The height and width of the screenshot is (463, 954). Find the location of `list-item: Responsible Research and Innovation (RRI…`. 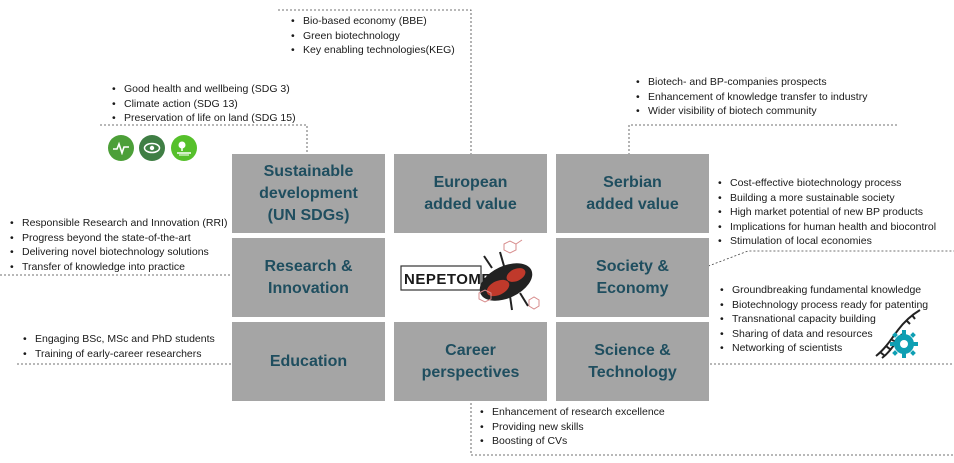

list-item: Responsible Research and Innovation (RRI… is located at coordinates (118, 223).